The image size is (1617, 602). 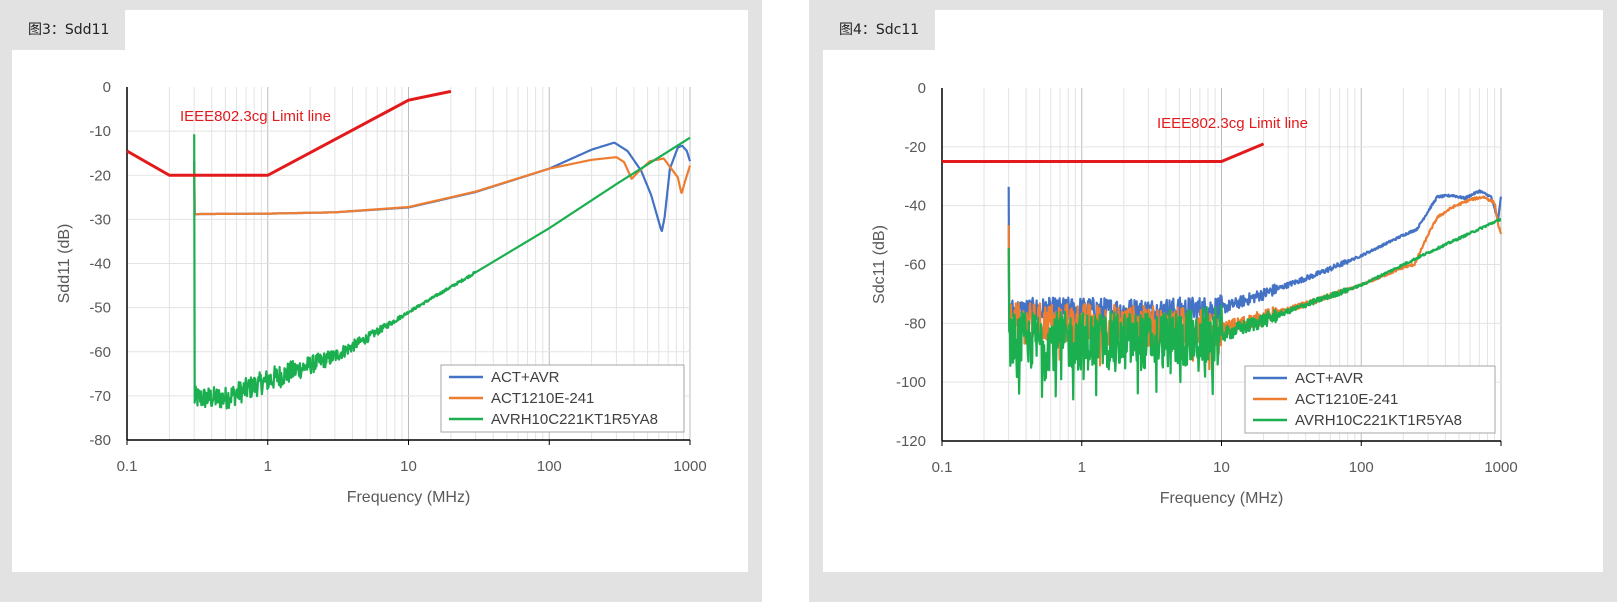 What do you see at coordinates (879, 264) in the screenshot?
I see `y-axis-label: Sdc11 (dB)` at bounding box center [879, 264].